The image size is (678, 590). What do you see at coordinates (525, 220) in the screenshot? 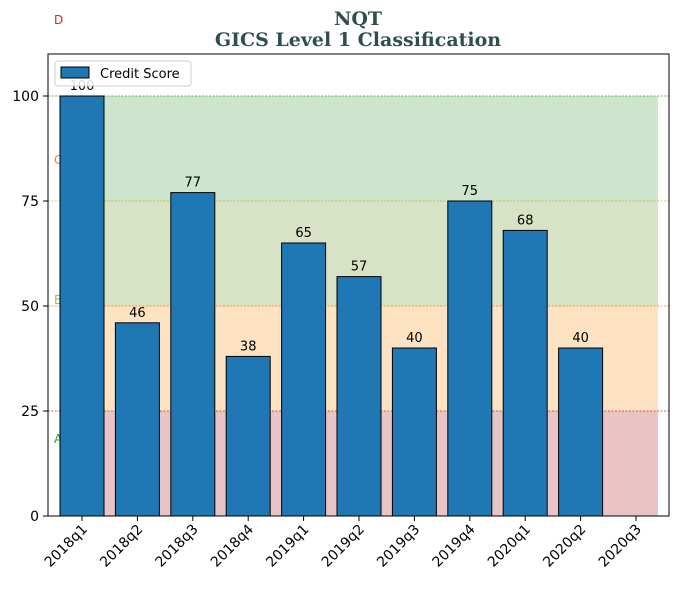
I see `data-label-2020q1: 68` at bounding box center [525, 220].